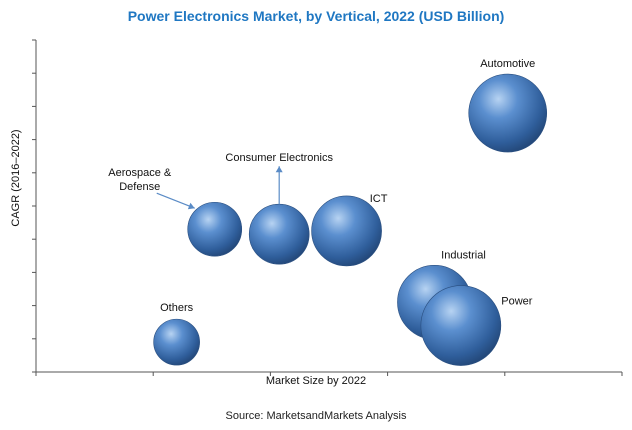  What do you see at coordinates (461, 325) in the screenshot?
I see `bubble-power` at bounding box center [461, 325].